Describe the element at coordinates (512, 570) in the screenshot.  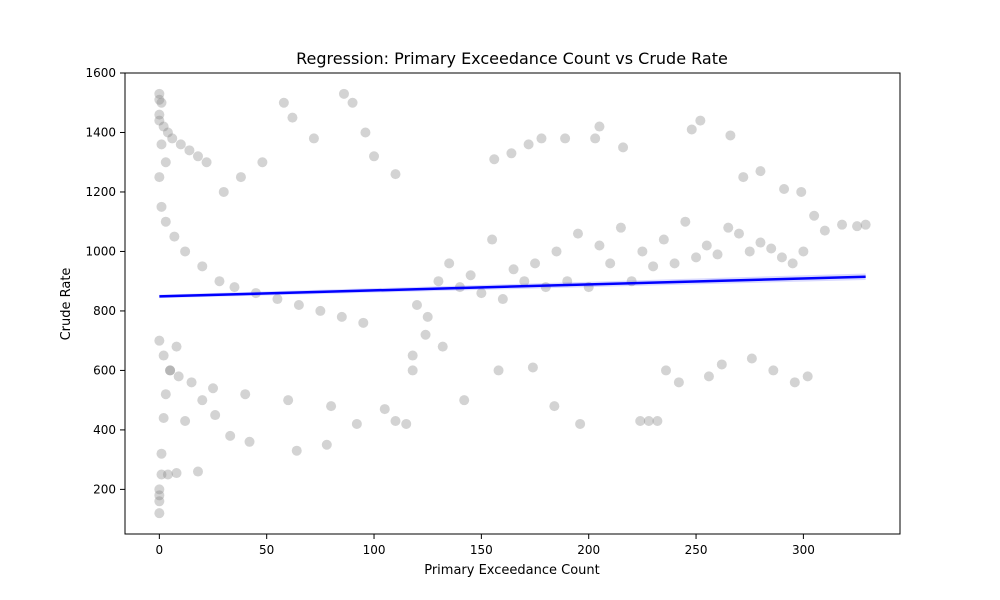
I see `x-axis-label: Primary Exceedance Count` at that location.